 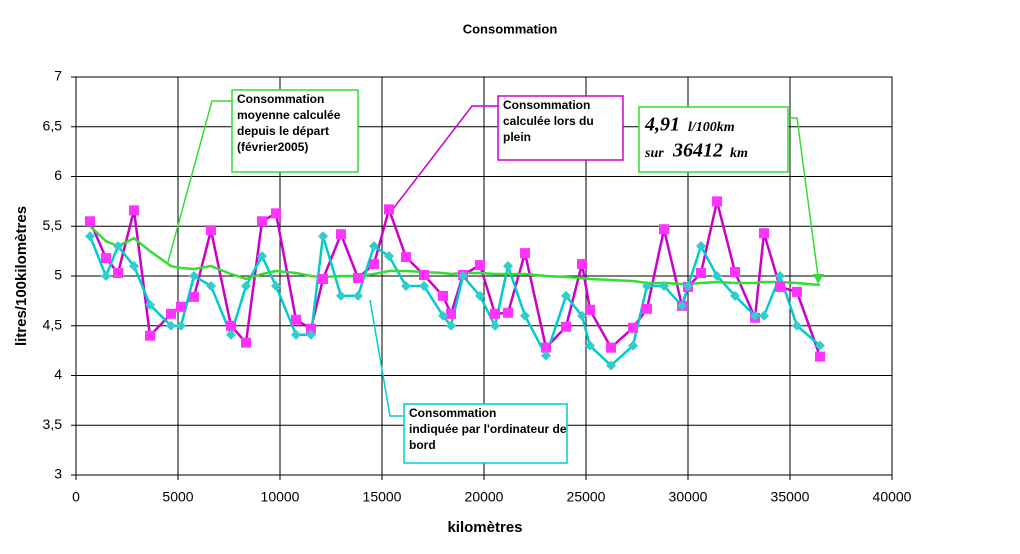 What do you see at coordinates (803, 197) in the screenshot?
I see `leader-summary` at bounding box center [803, 197].